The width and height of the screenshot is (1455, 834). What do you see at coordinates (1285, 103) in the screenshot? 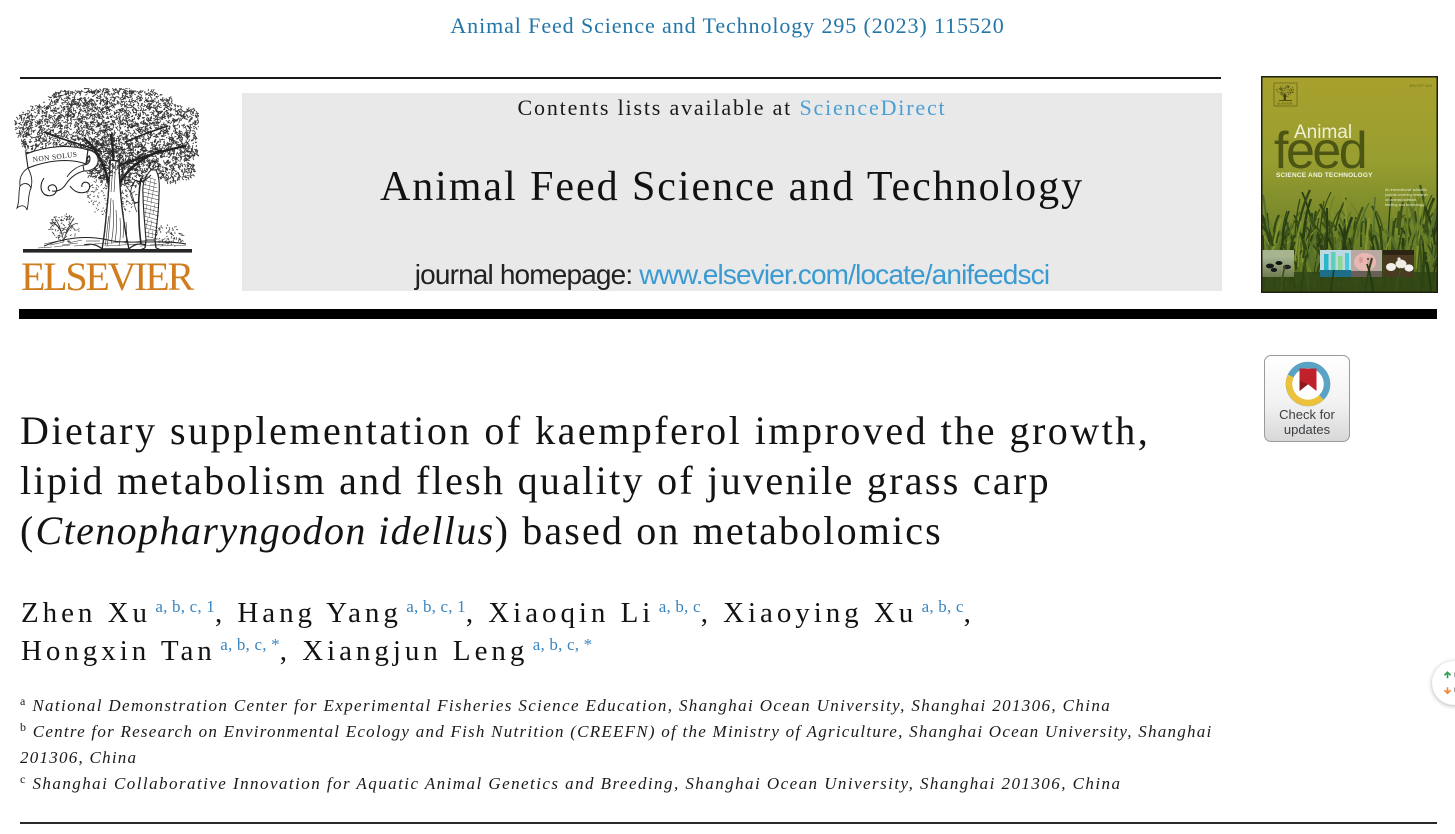
I see `svg-text: ELSEVIER` at bounding box center [1285, 103].